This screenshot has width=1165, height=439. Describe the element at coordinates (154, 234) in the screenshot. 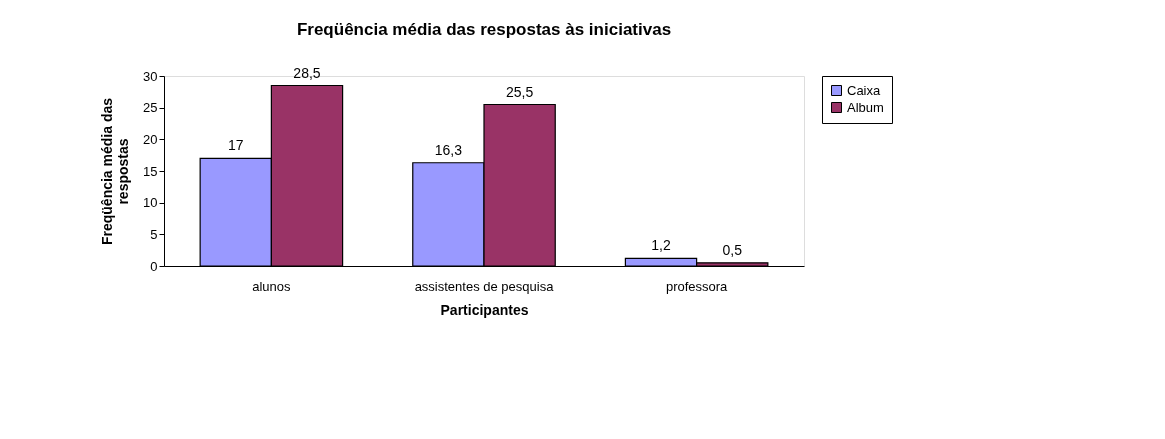

I see `y-tick-label: 5` at that location.